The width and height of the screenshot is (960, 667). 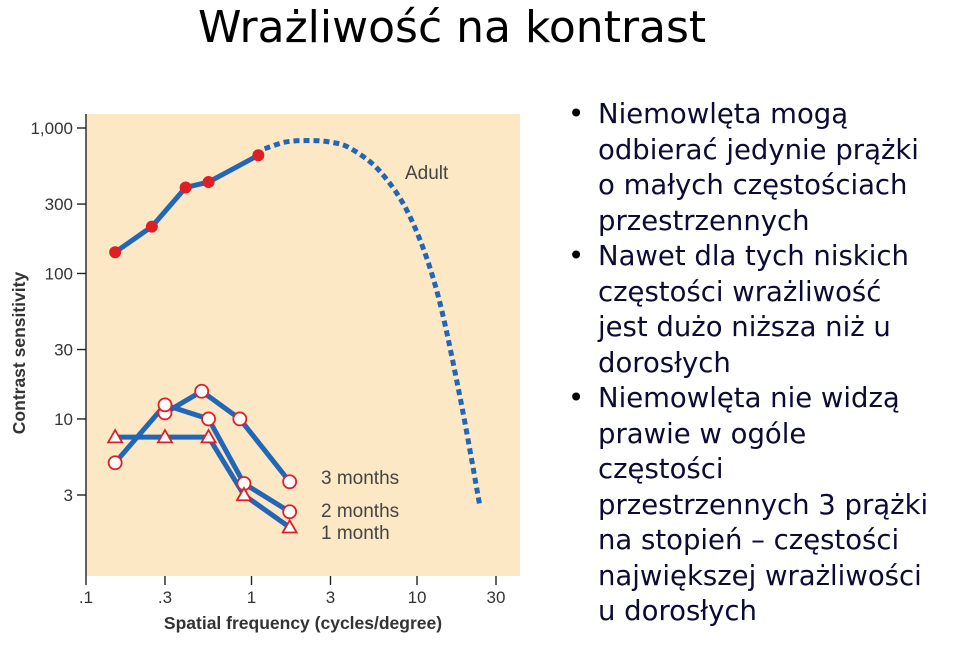 I want to click on bullet-line: Niemowlęta mogą, so click(x=723, y=114).